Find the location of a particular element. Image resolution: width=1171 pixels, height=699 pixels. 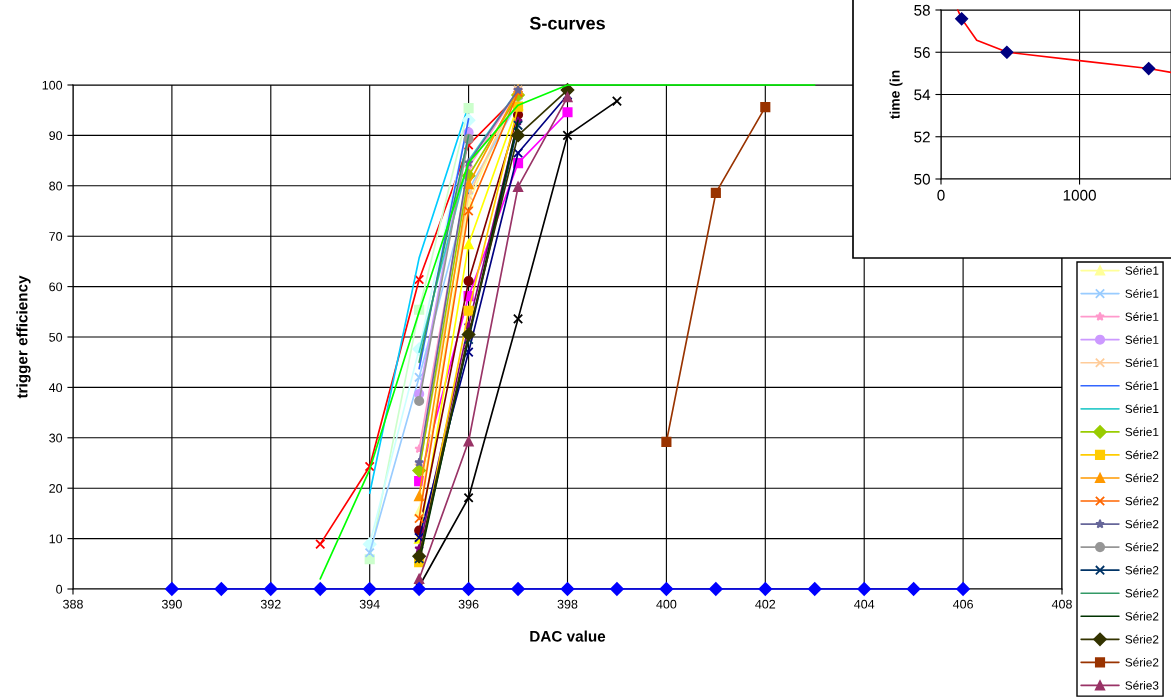

y-tick-label: 58 is located at coordinates (922, 10).